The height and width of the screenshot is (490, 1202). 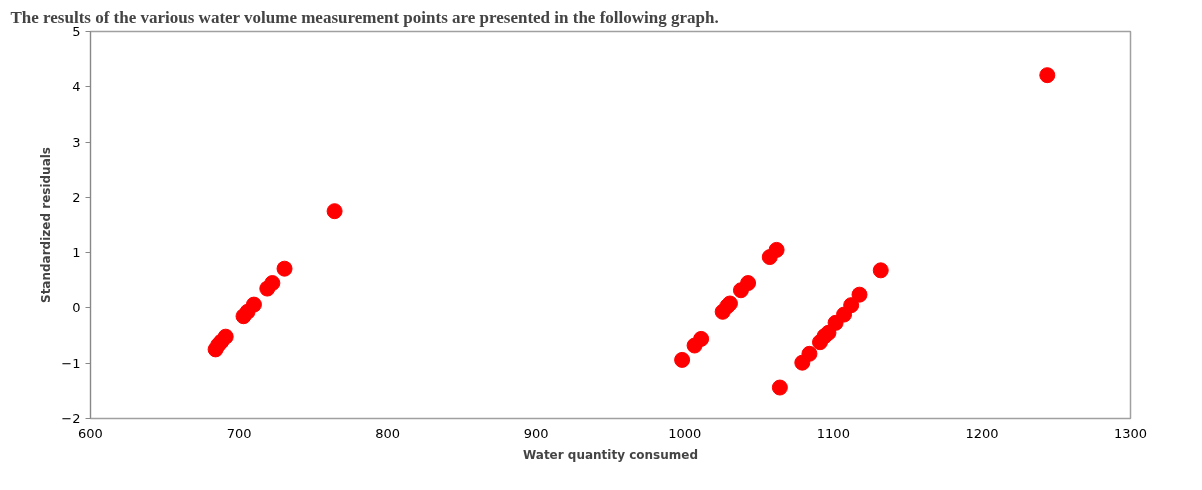 I want to click on y-tick-label: 3, so click(x=76, y=142).